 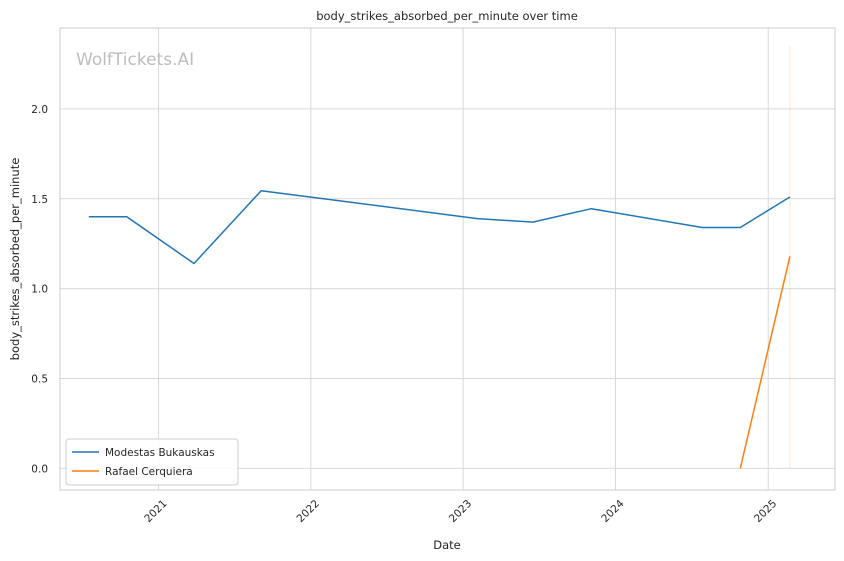 What do you see at coordinates (39, 200) in the screenshot?
I see `y-tick-label: 1.5` at bounding box center [39, 200].